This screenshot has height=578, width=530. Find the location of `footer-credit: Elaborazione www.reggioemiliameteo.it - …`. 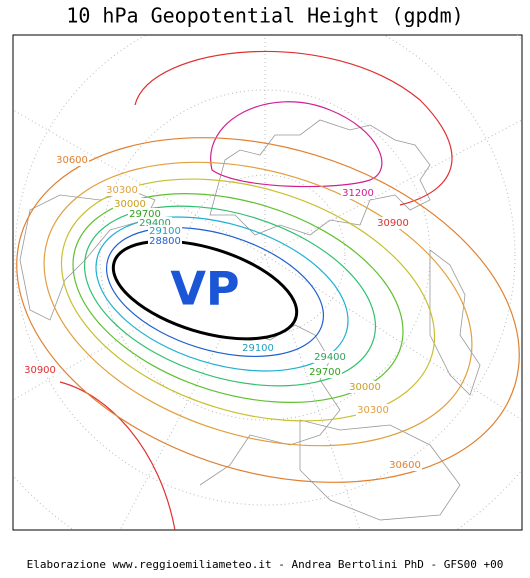

footer-credit: Elaborazione www.reggioemiliameteo.it - … is located at coordinates (265, 564).